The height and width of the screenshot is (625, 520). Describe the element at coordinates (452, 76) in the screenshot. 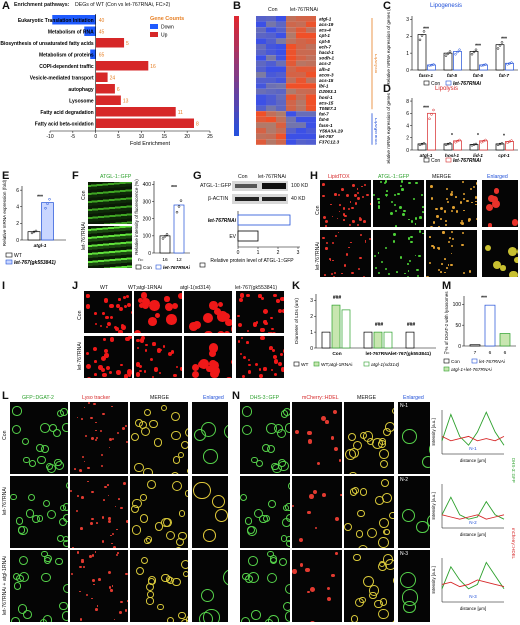

I see `x-category-label: fat-5` at that location.